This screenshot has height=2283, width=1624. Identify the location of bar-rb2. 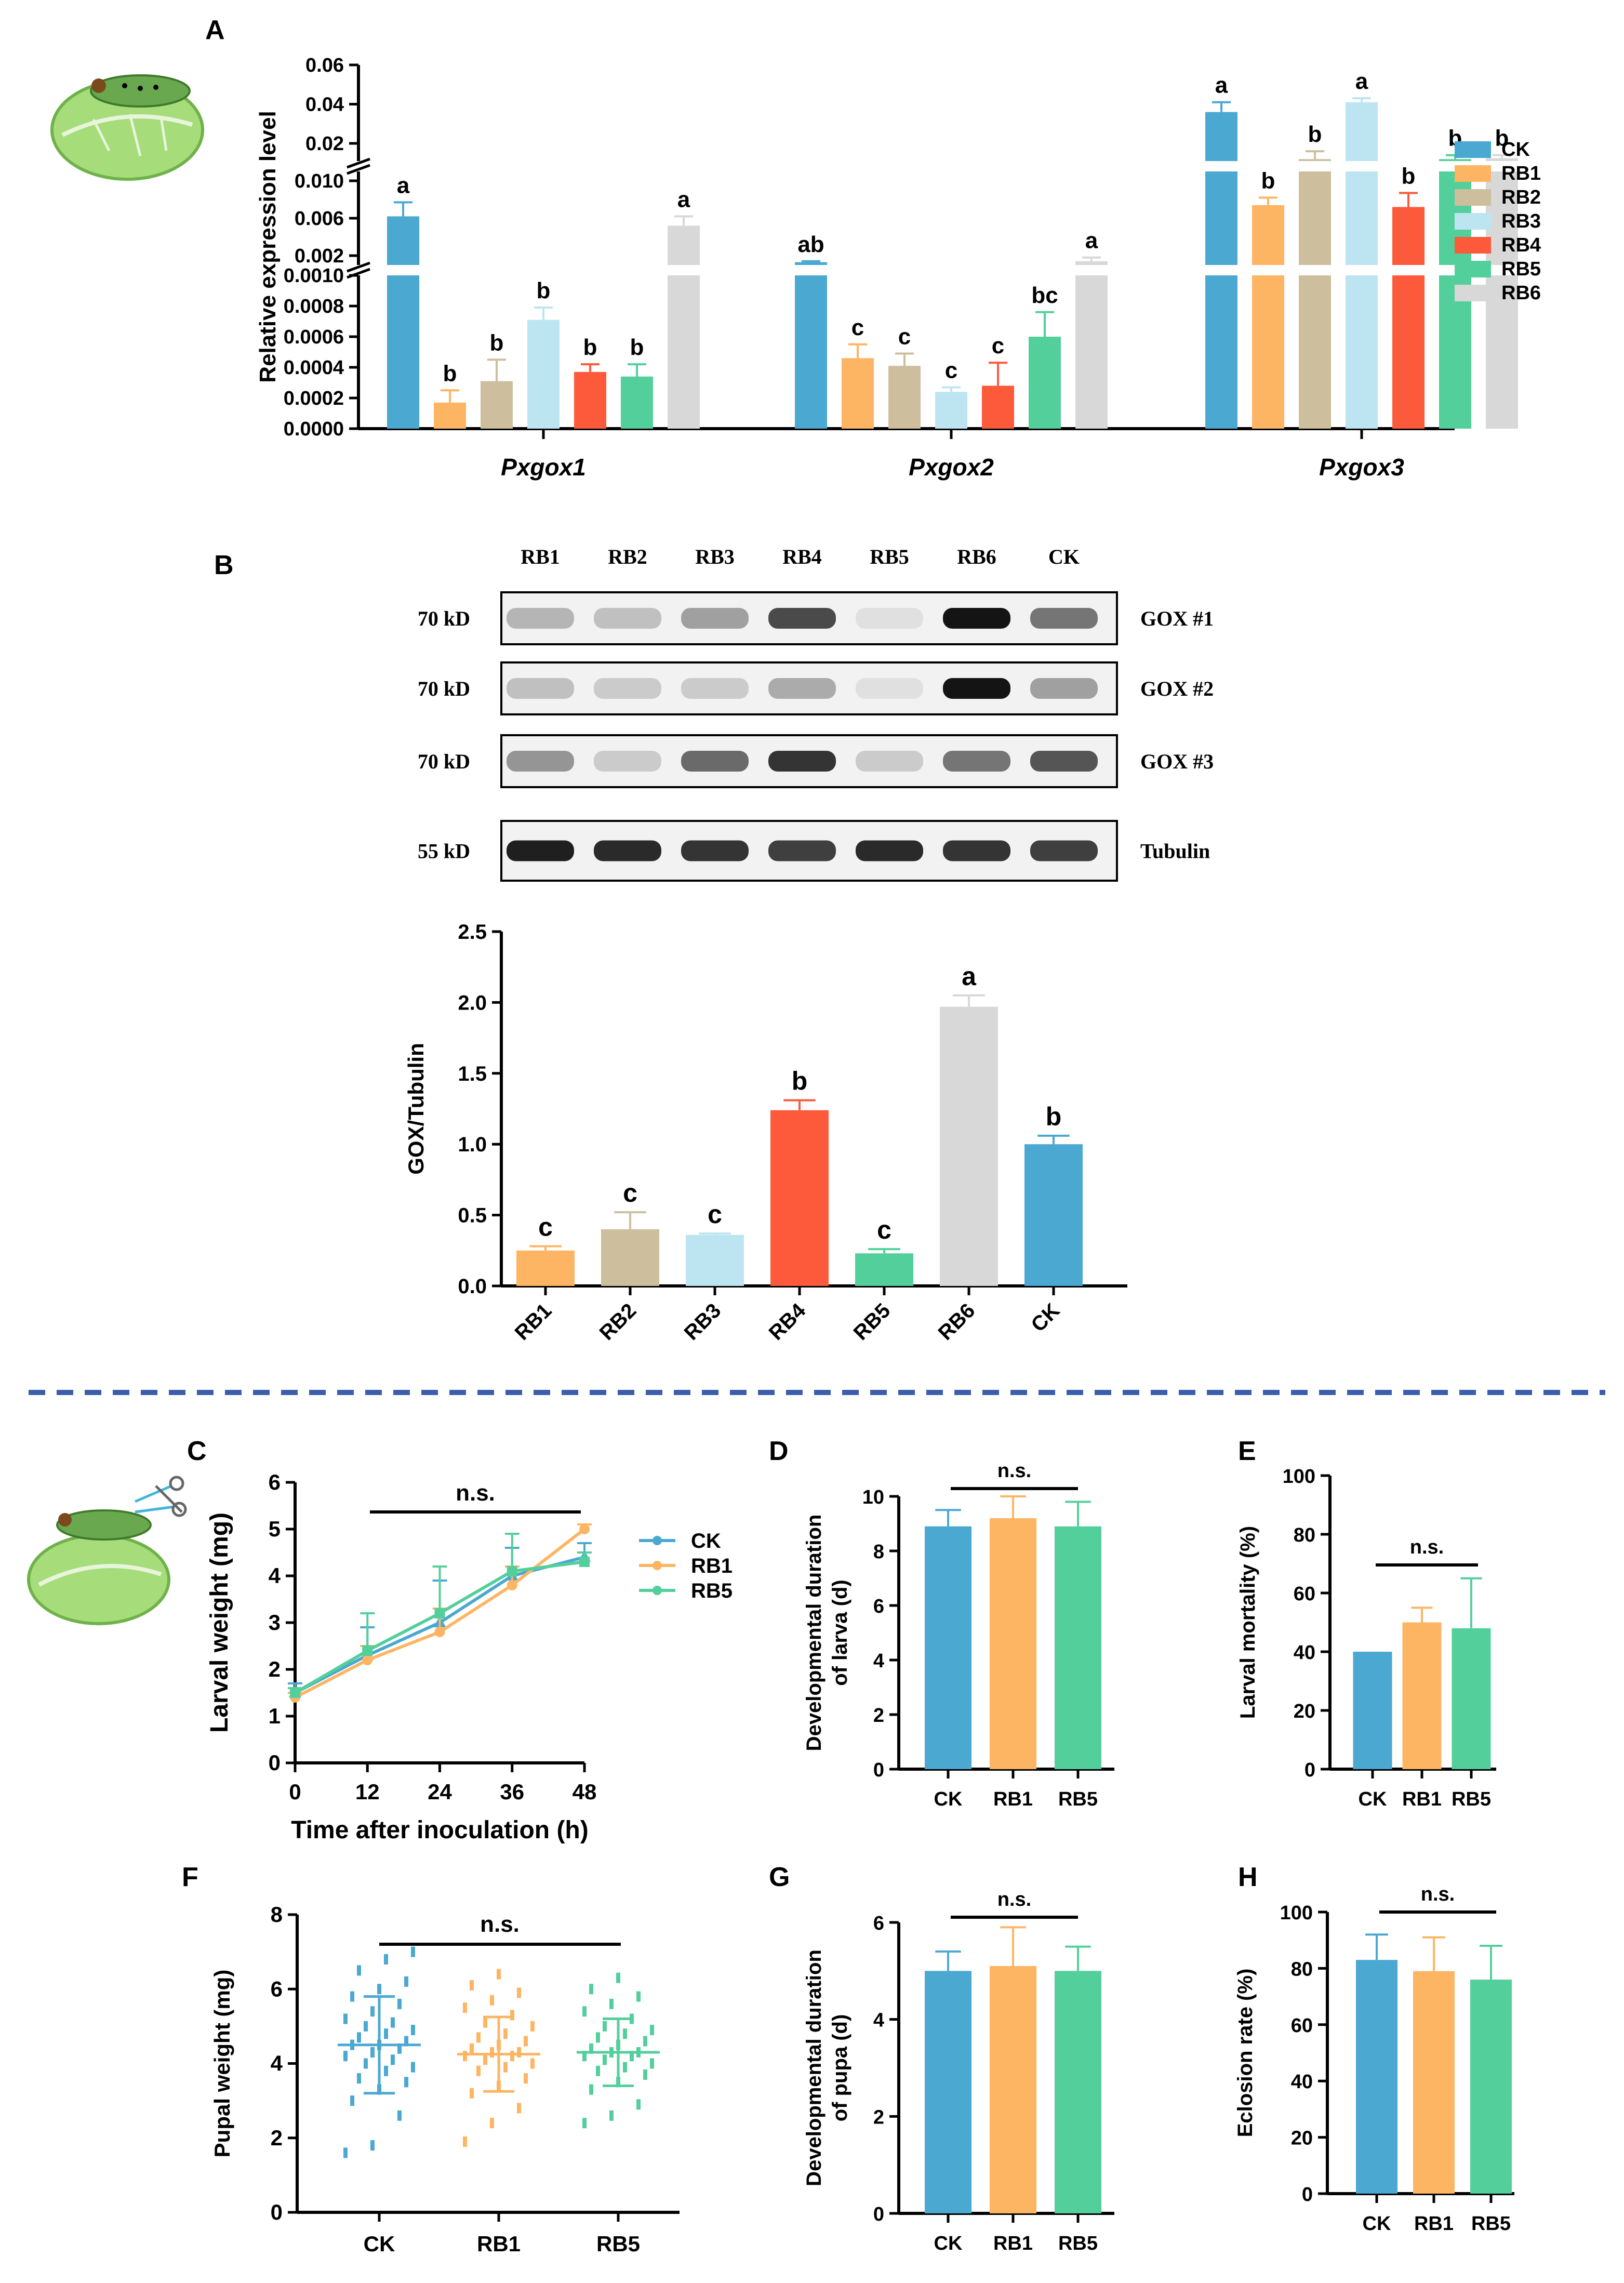
(630, 1257).